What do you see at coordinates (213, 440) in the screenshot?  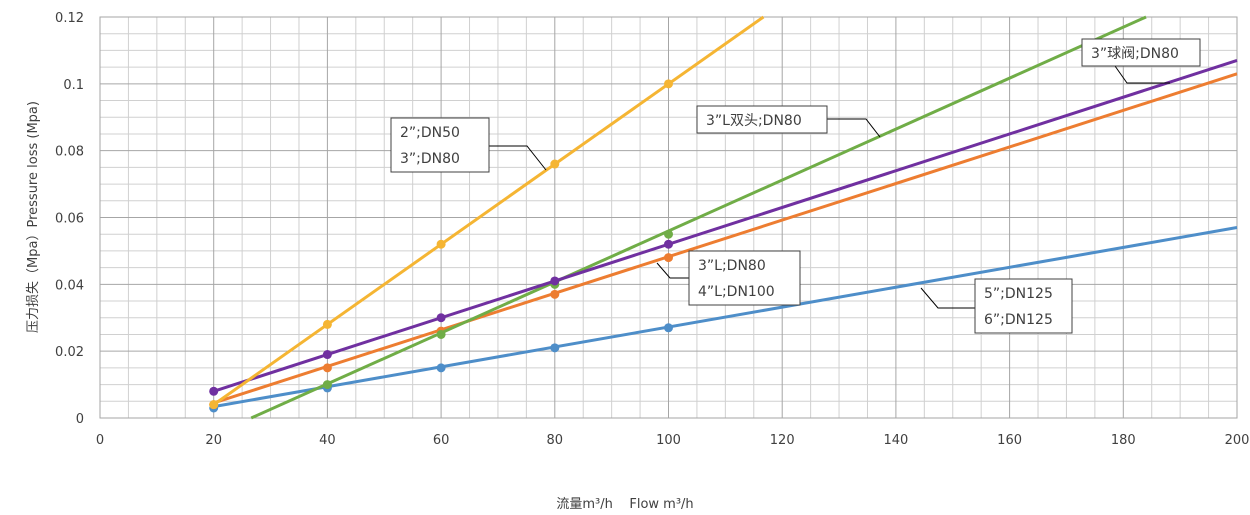 I see `x-tick-label: 20` at bounding box center [213, 440].